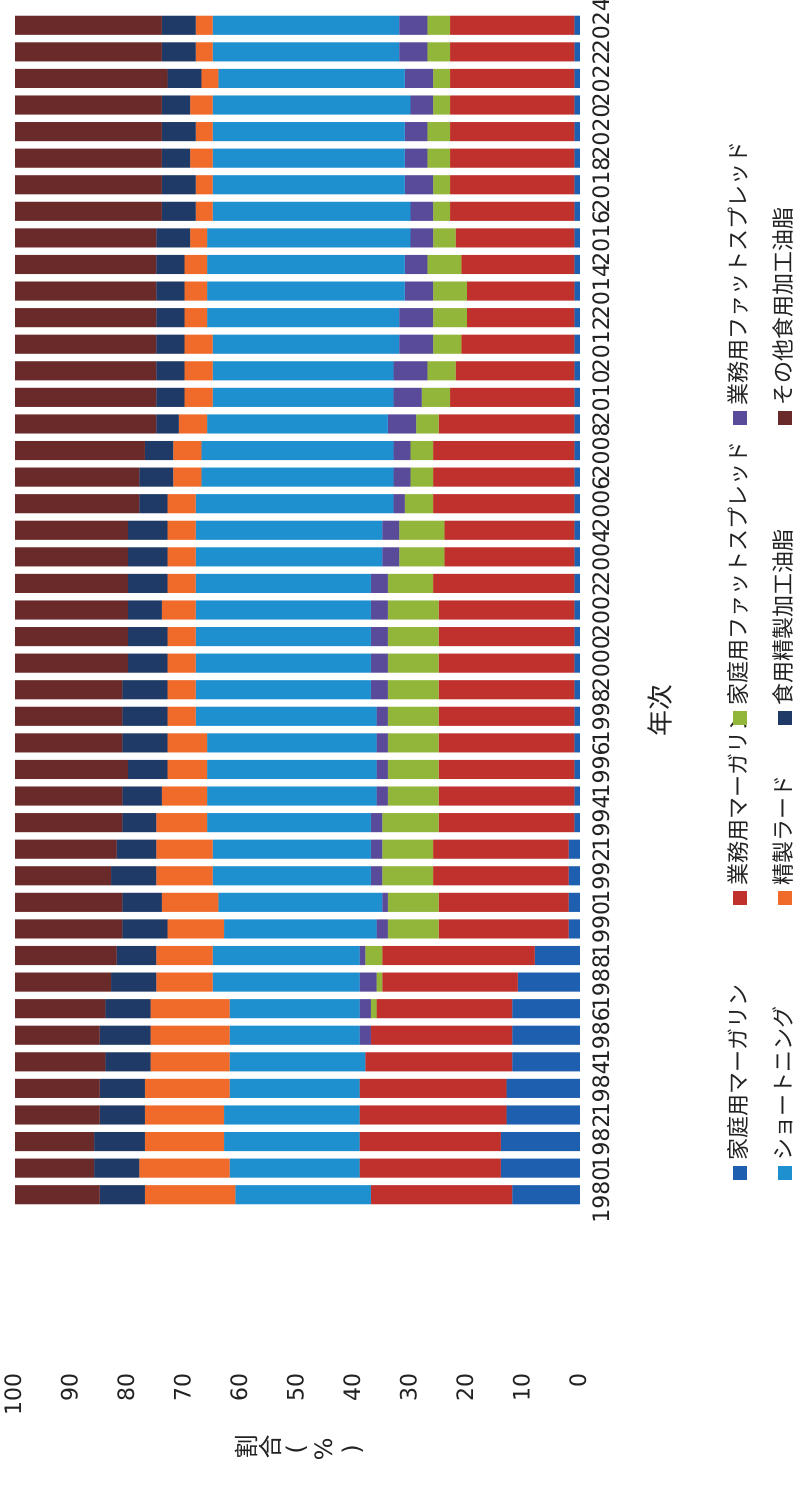  What do you see at coordinates (602, 1195) in the screenshot?
I see `x-tick-label: 1980` at bounding box center [602, 1195].